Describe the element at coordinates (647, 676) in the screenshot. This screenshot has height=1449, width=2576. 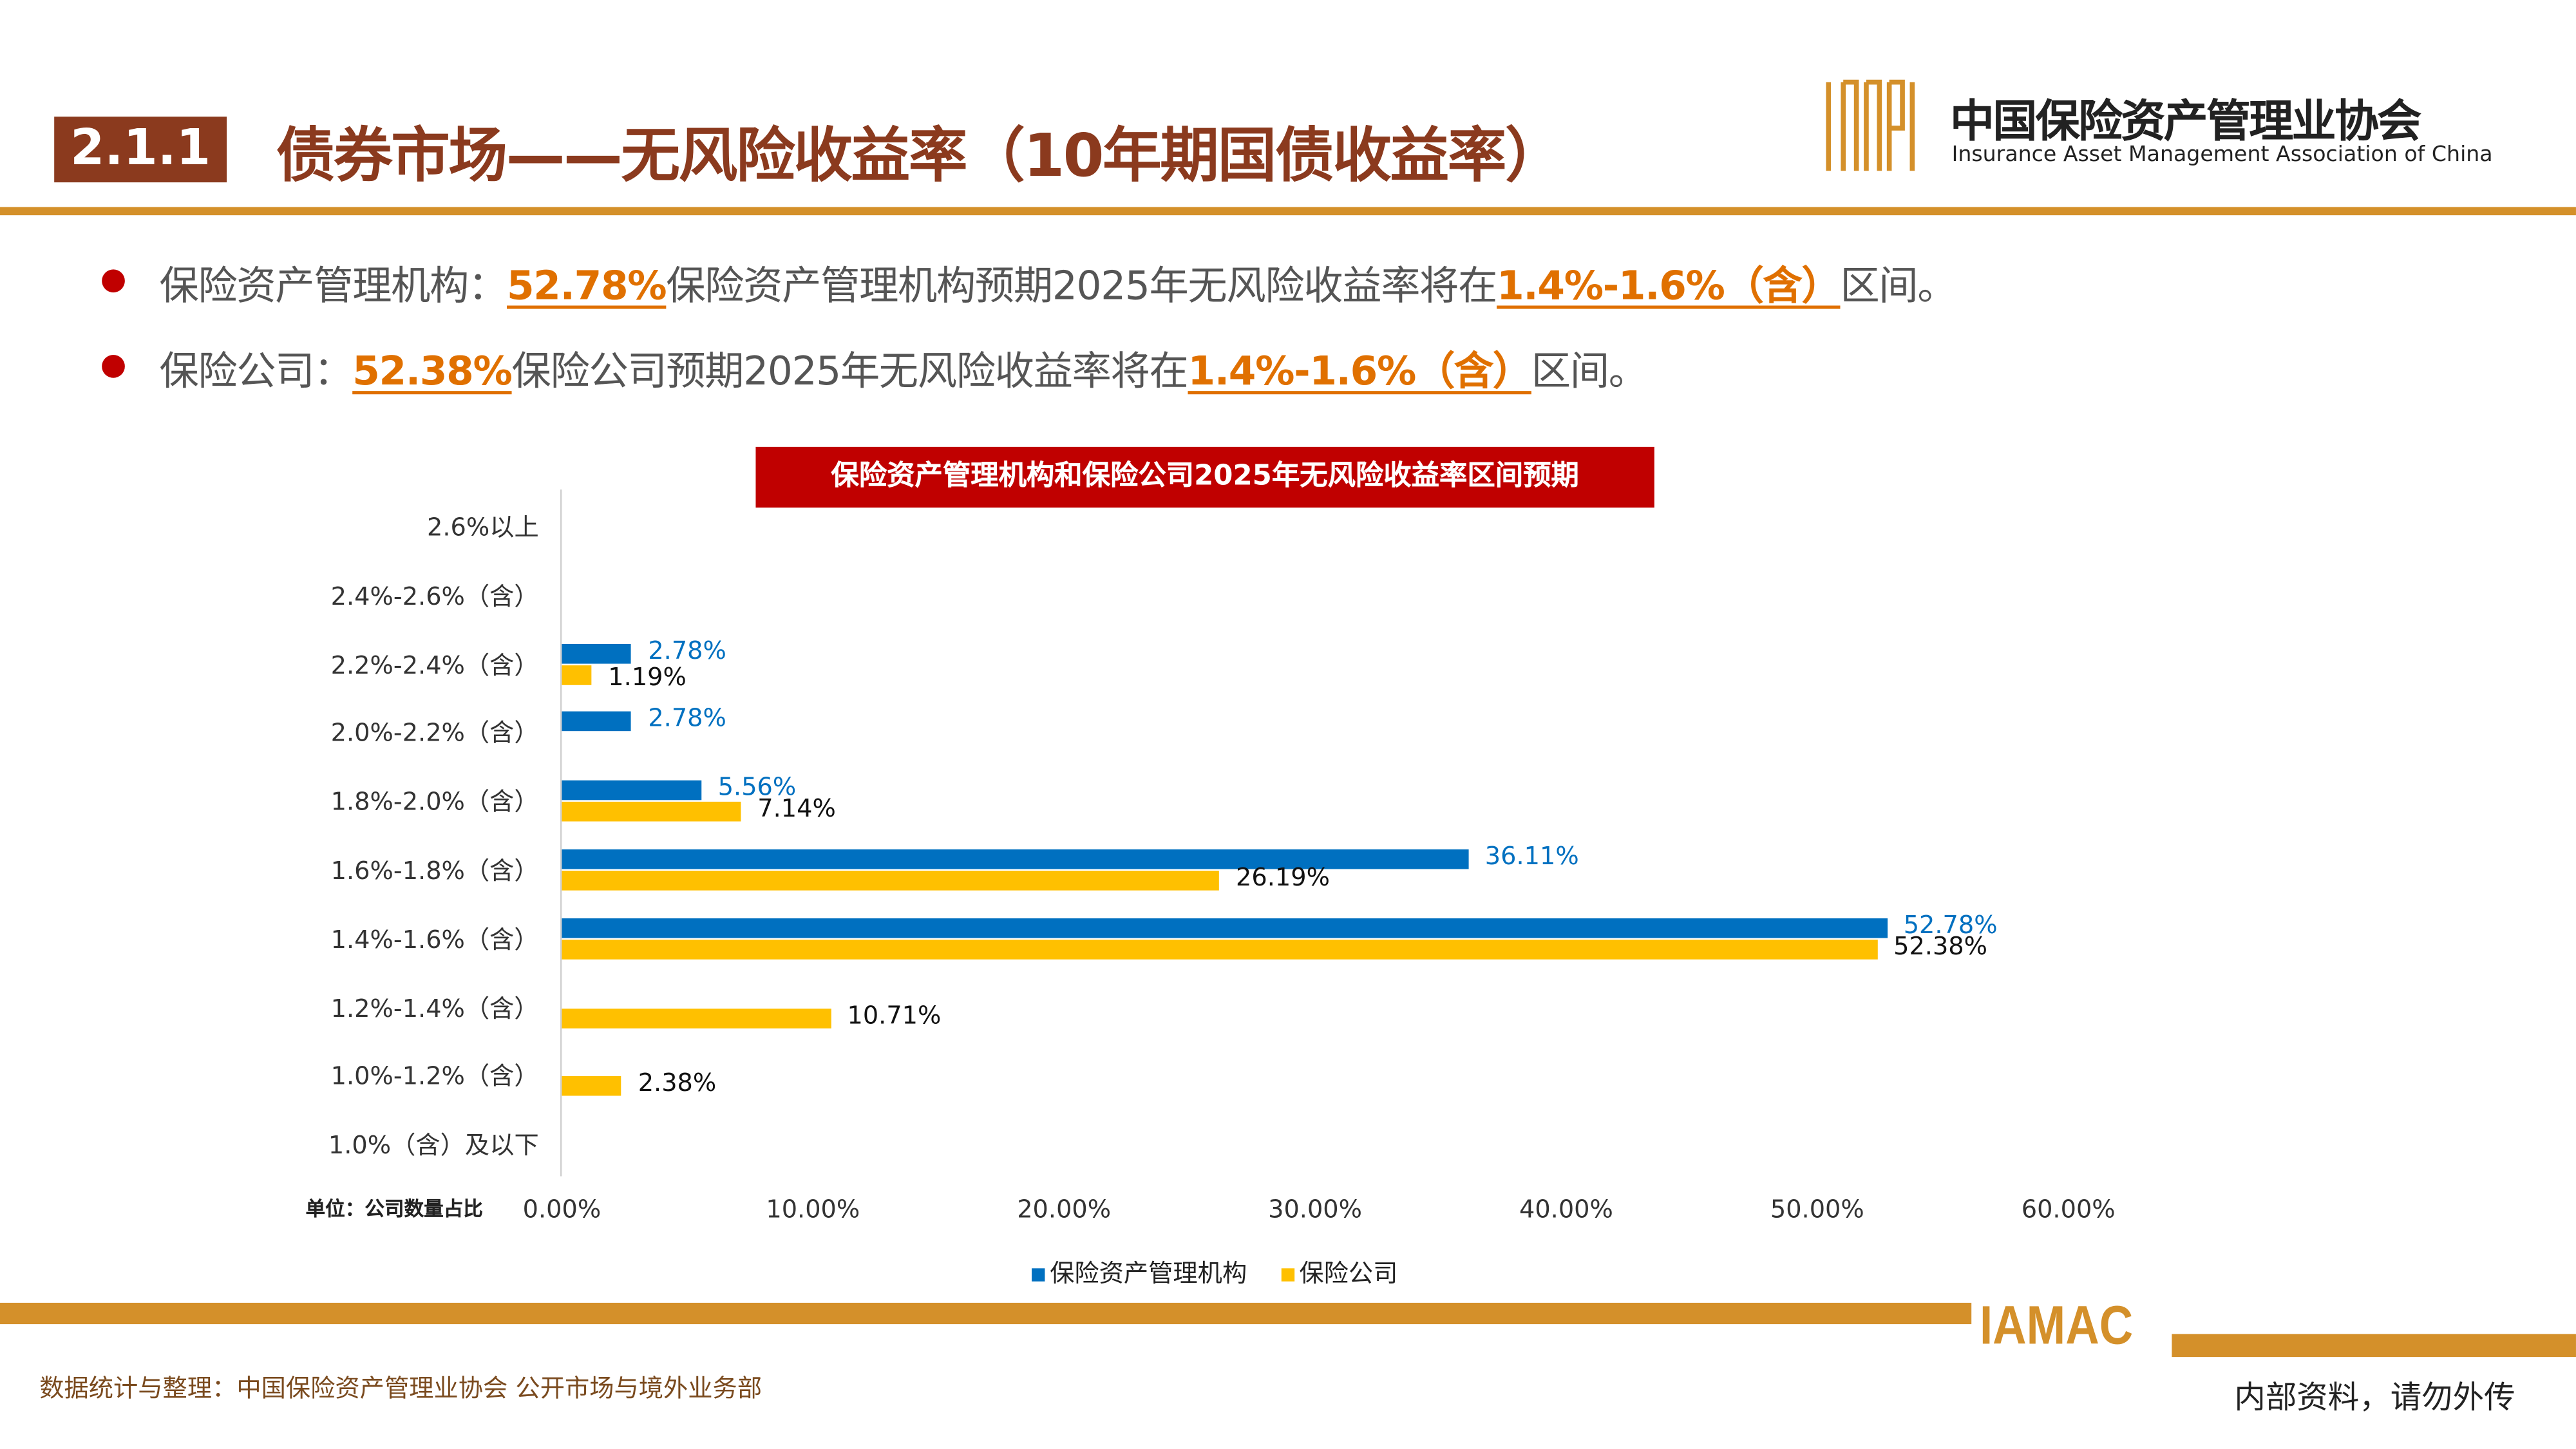
I see `data-label: 1.19%` at that location.